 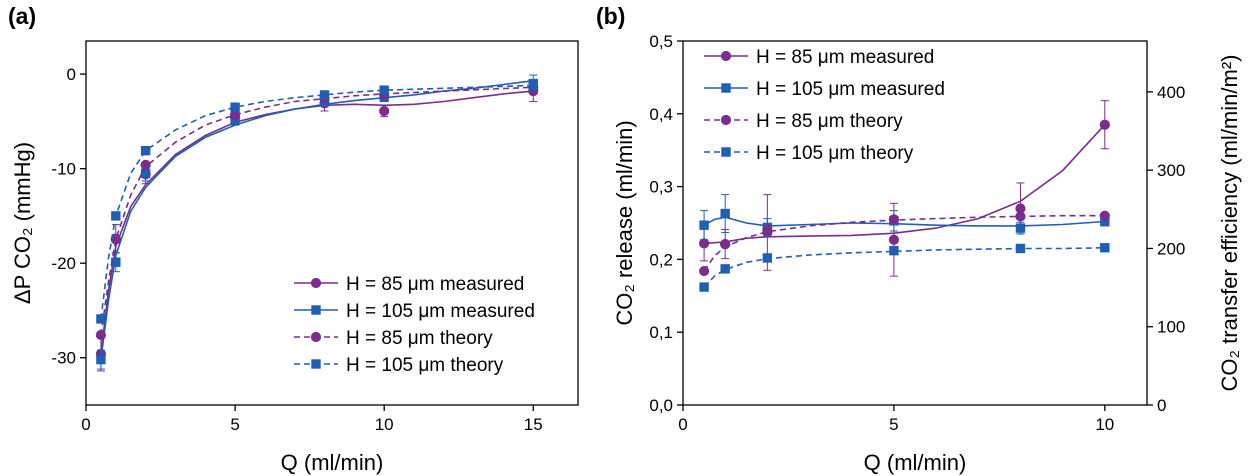 I want to click on y-tick-label: 0,0, so click(x=661, y=405).